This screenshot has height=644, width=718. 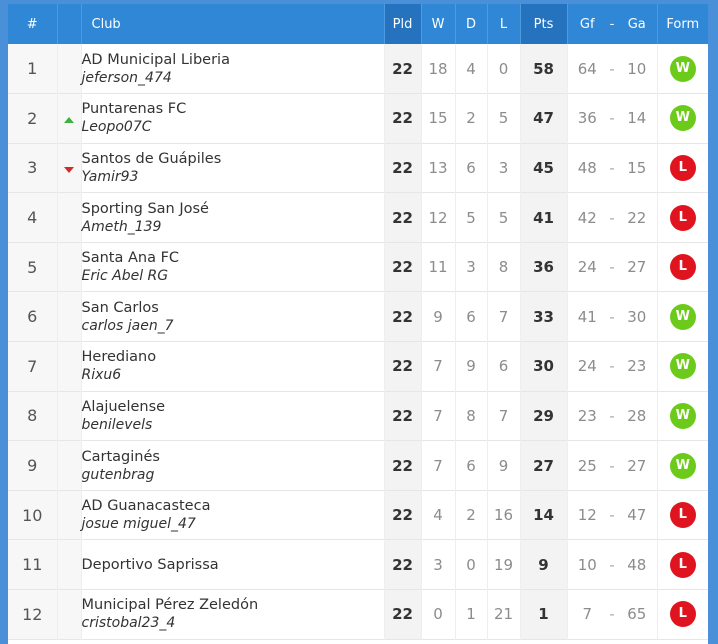 I want to click on losses-cell: 0, so click(x=504, y=69).